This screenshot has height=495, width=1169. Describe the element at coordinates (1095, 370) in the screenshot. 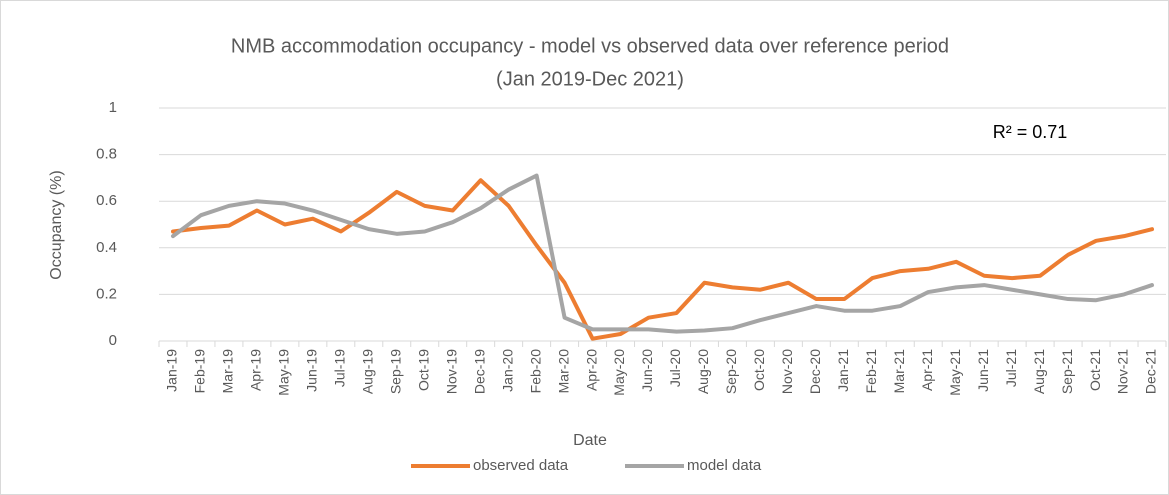

I see `x-tick-label: Oct-21` at that location.